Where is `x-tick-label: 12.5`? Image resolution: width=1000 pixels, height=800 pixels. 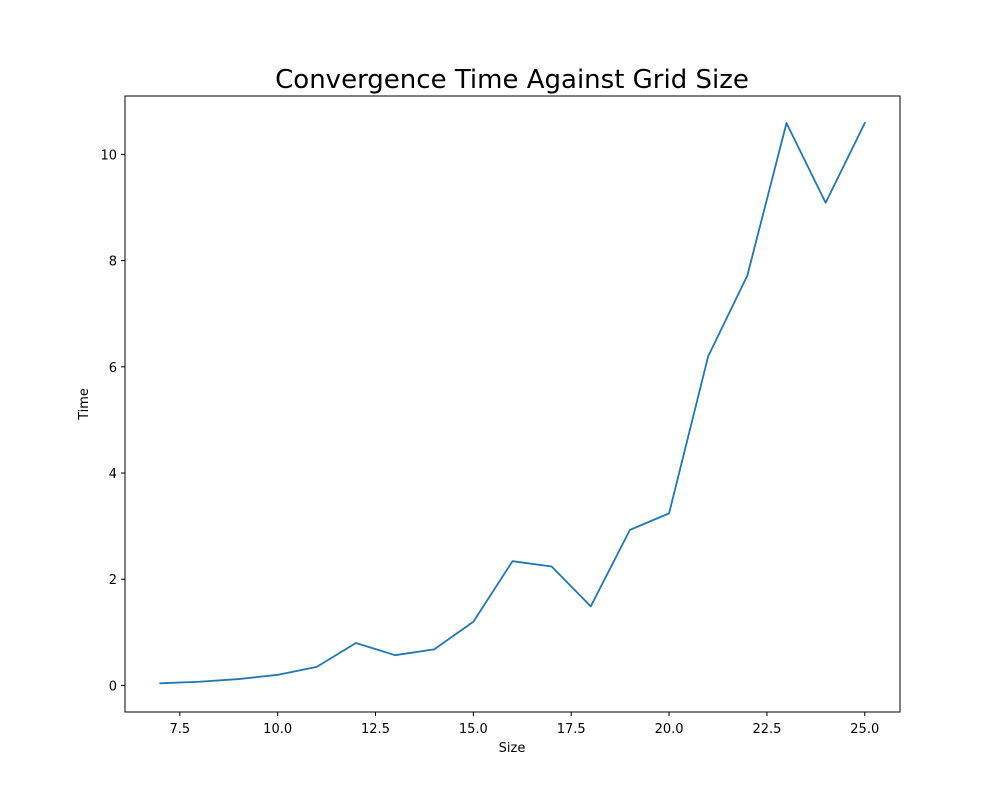
x-tick-label: 12.5 is located at coordinates (375, 729).